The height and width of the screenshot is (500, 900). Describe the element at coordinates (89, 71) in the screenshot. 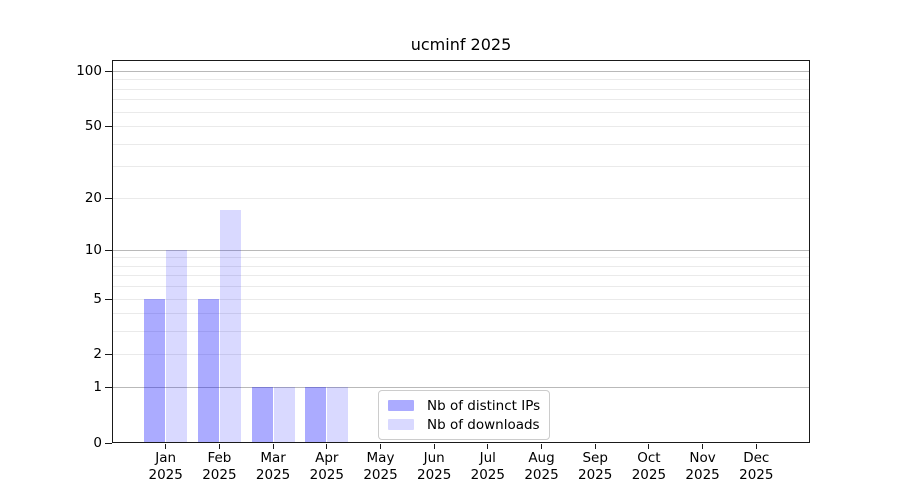

I see `y-tick-label: 100` at that location.